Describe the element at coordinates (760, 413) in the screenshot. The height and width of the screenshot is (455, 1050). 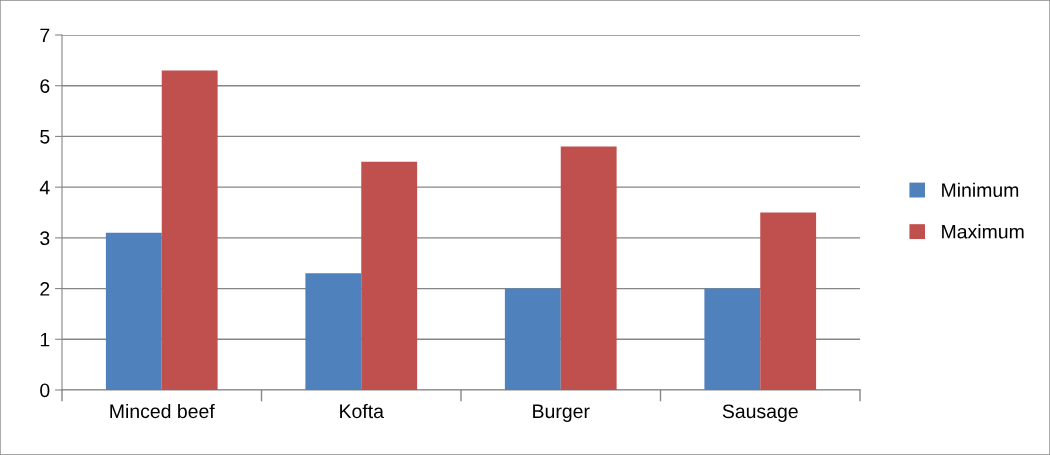
I see `x-tick-label: Sausage` at that location.